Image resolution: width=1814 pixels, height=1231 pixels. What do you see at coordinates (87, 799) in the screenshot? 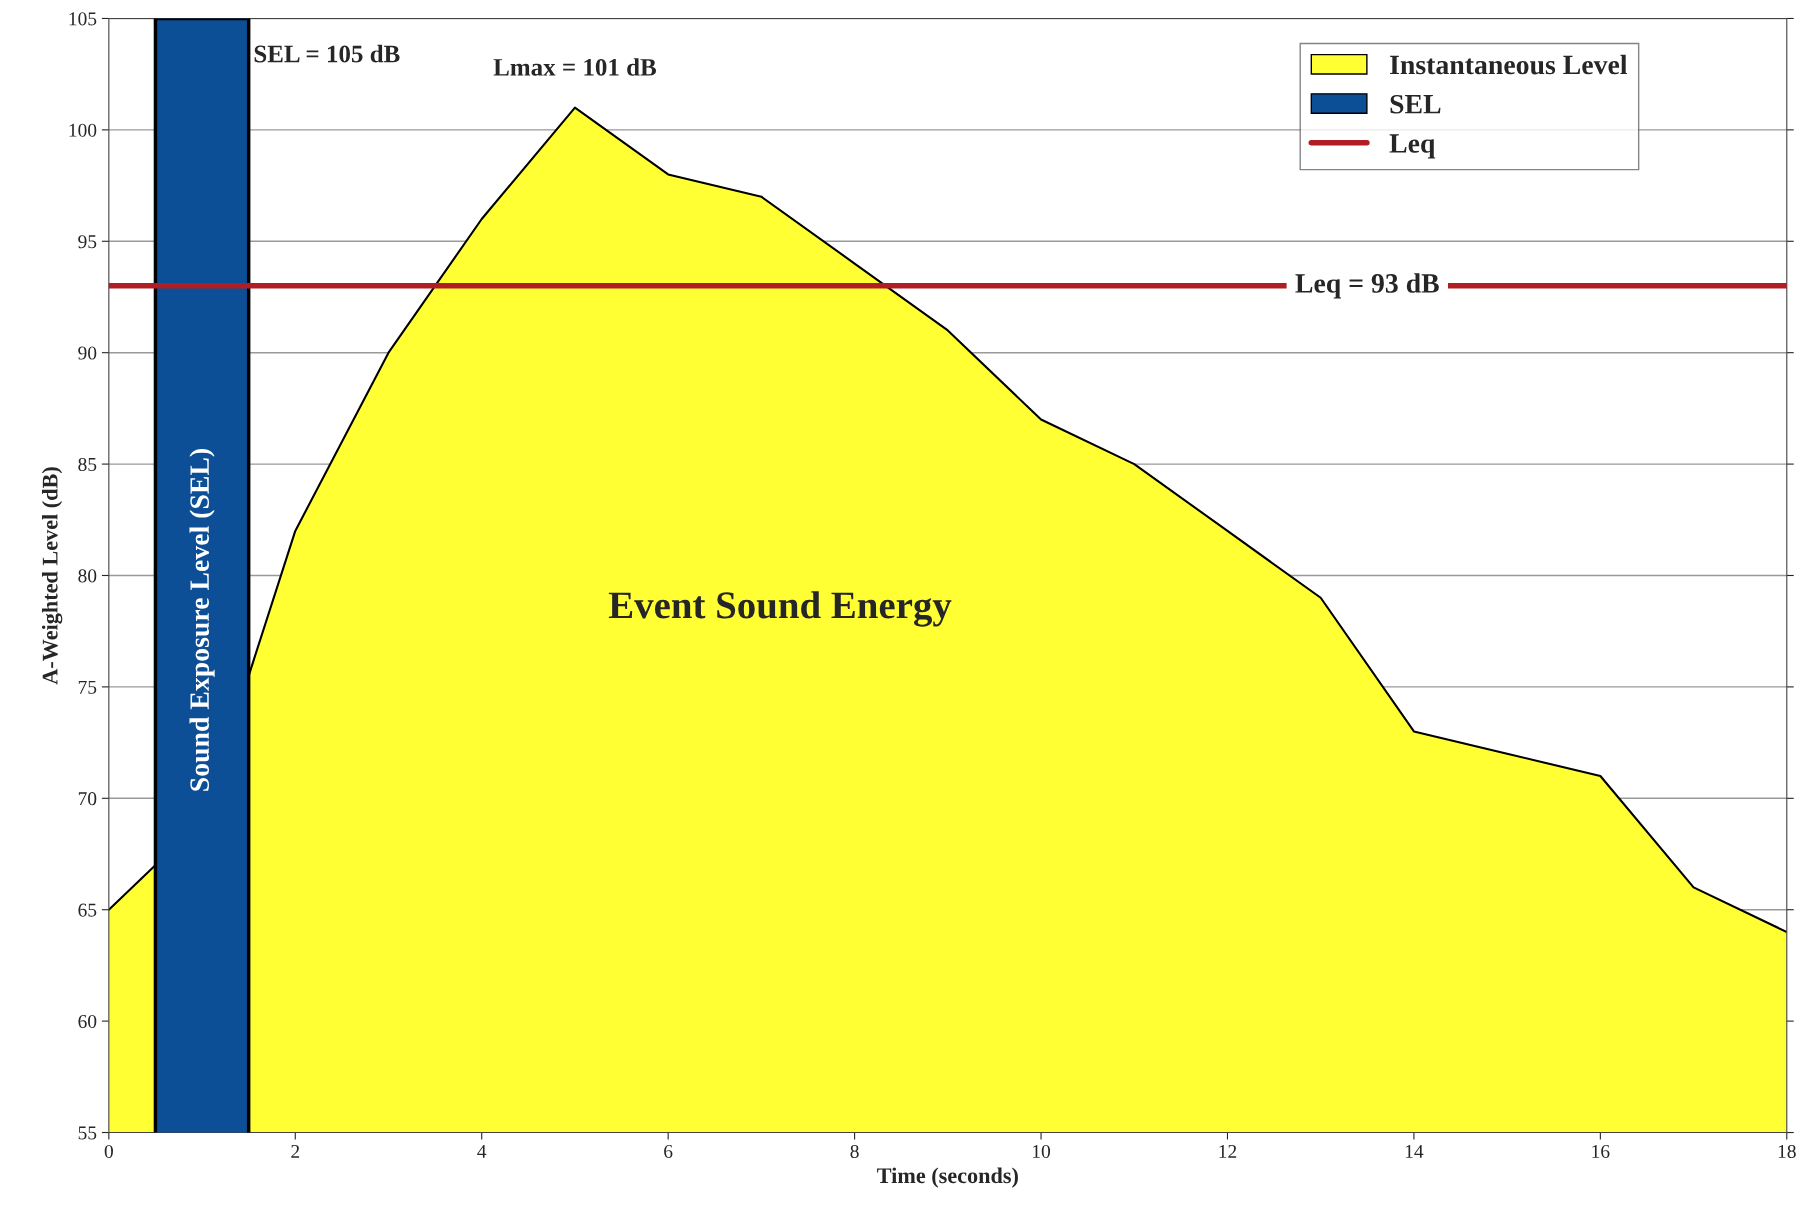
I see `y-tick-label: 70` at bounding box center [87, 799].